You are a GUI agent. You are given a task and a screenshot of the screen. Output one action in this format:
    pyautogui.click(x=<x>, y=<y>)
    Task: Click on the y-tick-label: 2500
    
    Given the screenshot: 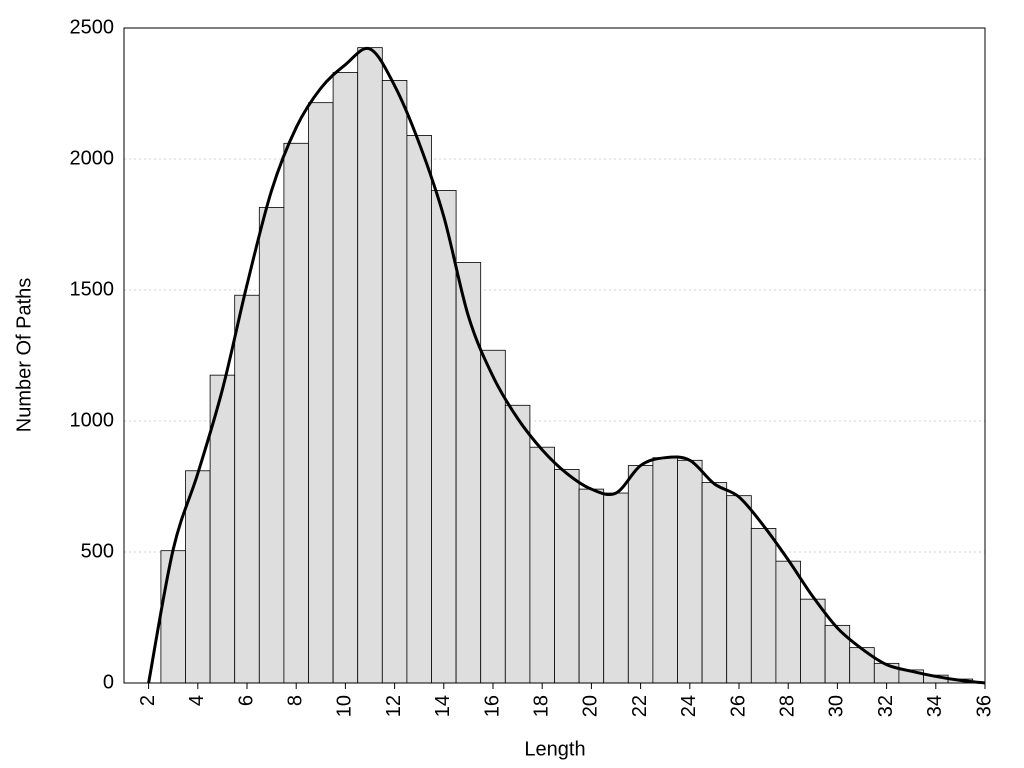 What is the action you would take?
    pyautogui.click(x=92, y=27)
    